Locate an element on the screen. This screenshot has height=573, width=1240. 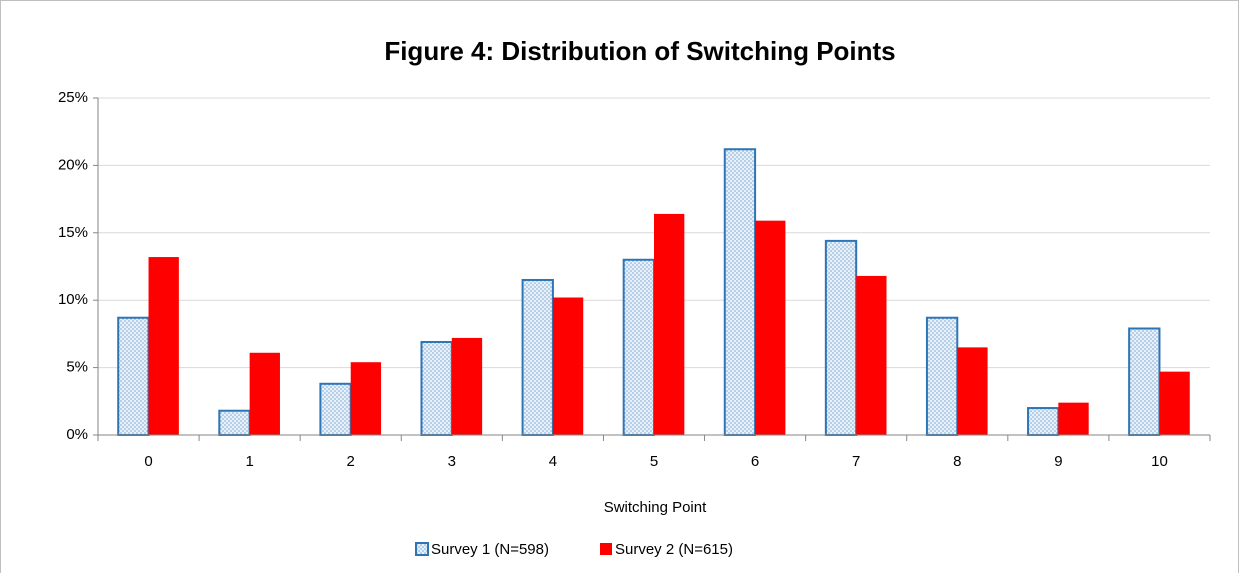
x-tick-label: 0 is located at coordinates (148, 461).